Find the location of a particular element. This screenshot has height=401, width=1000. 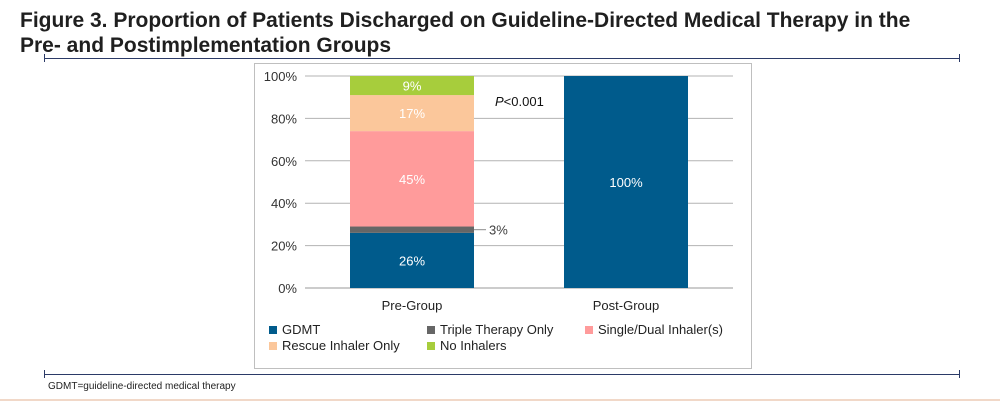

legend-label: Rescue Inhaler Only is located at coordinates (341, 345).